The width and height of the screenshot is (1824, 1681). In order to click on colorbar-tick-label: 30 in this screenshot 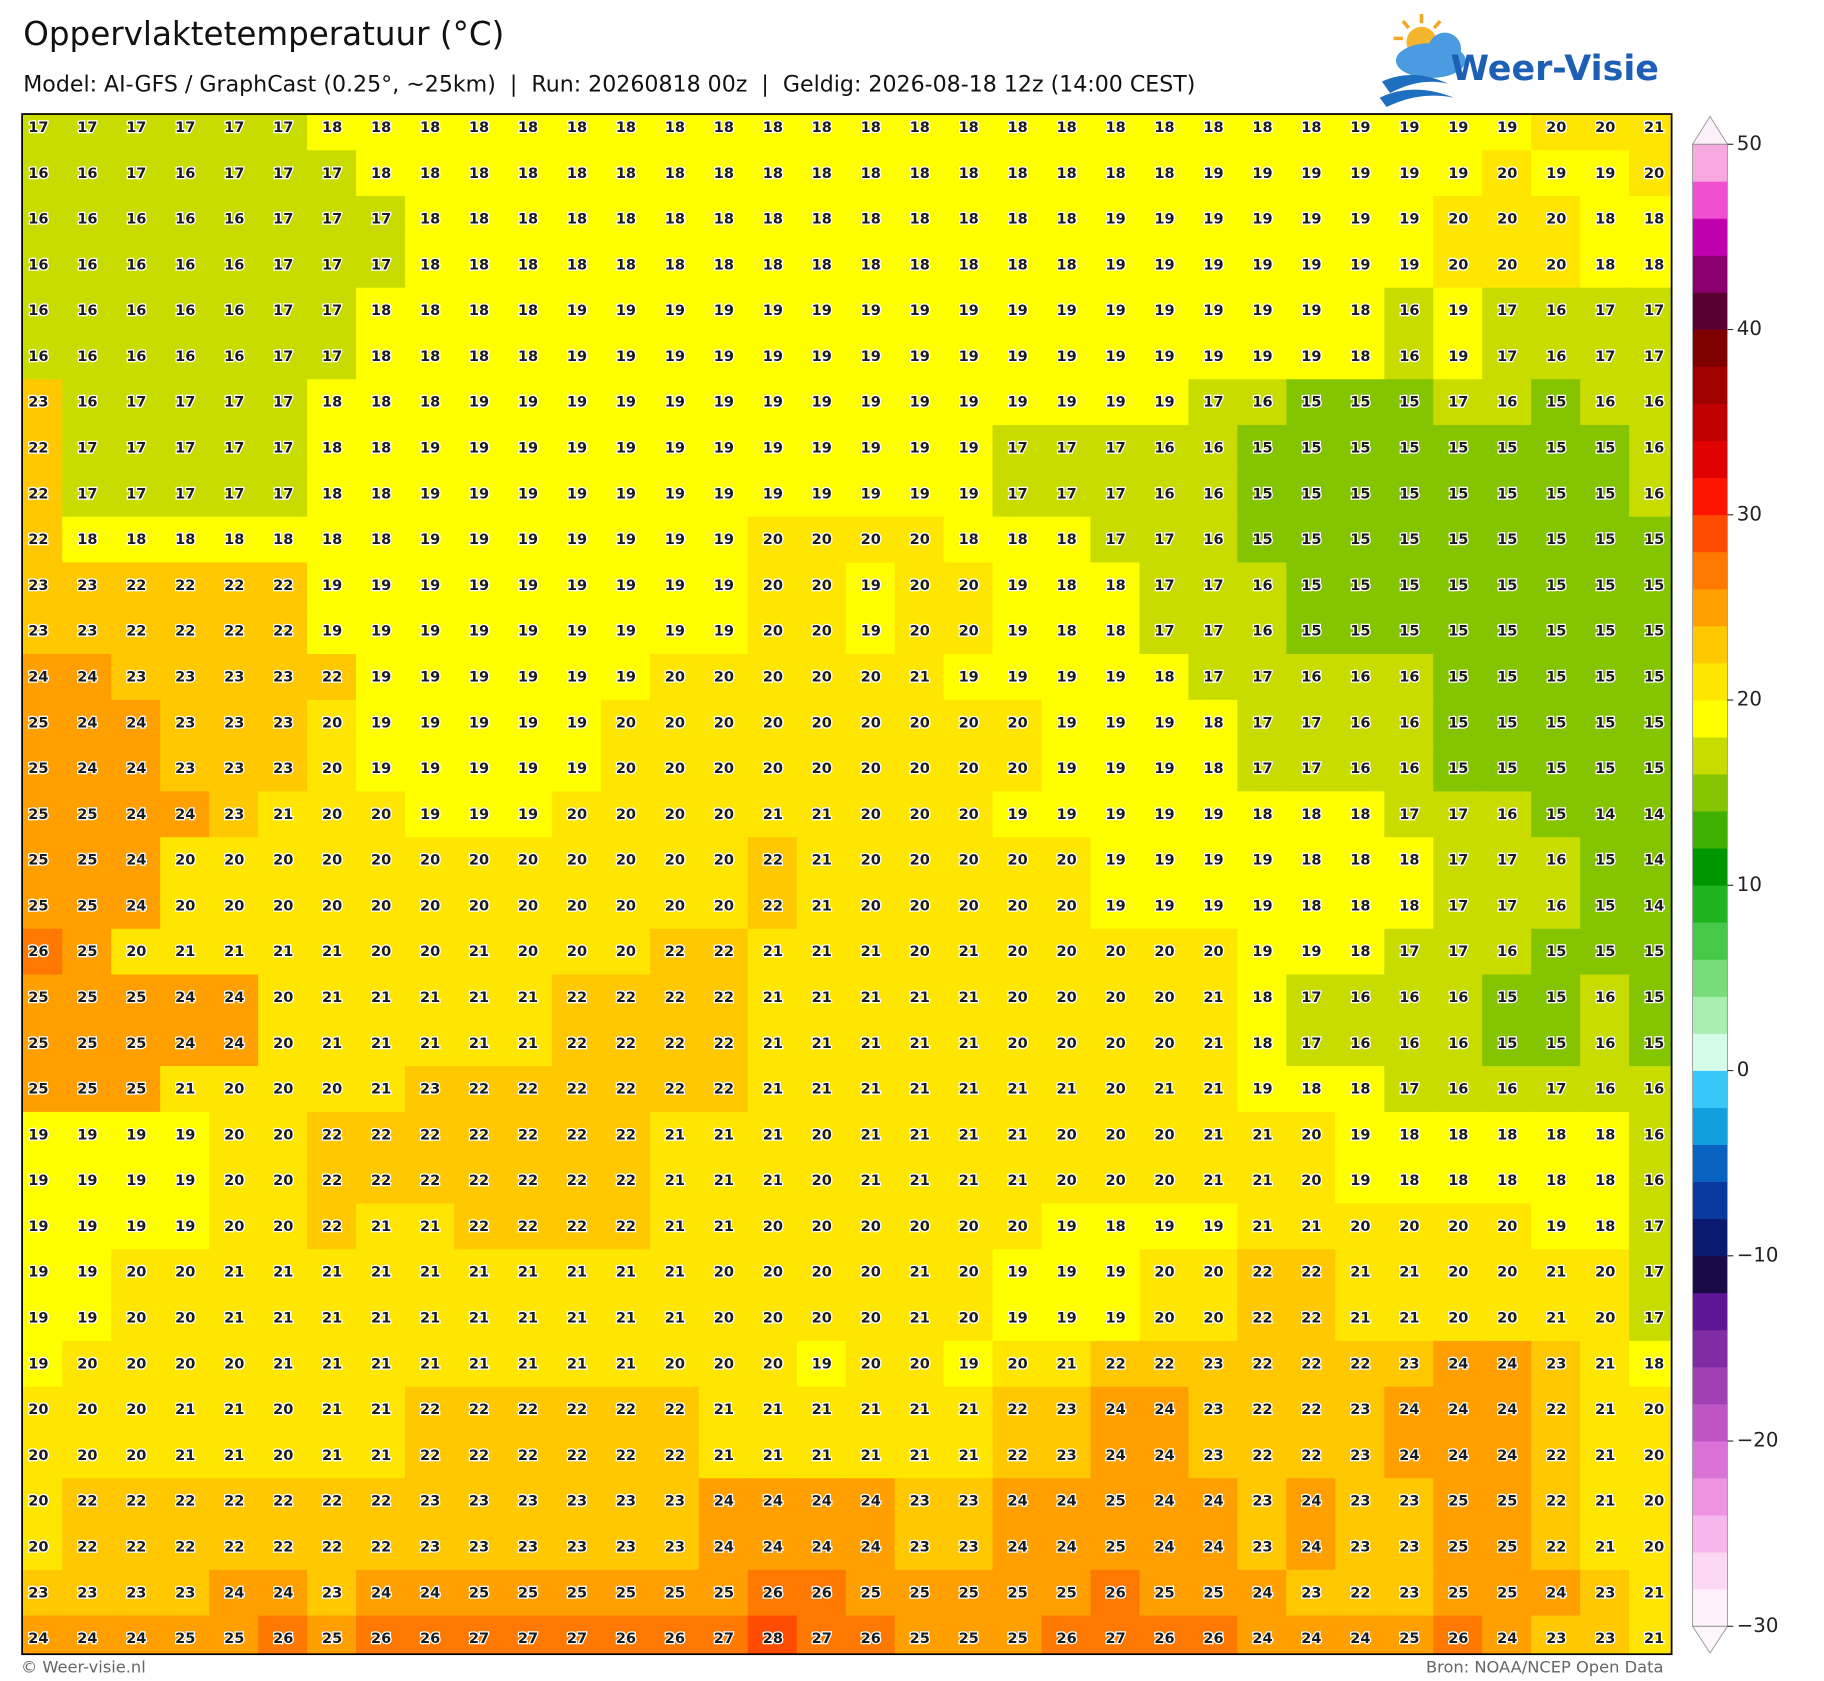, I will do `click(1749, 513)`.